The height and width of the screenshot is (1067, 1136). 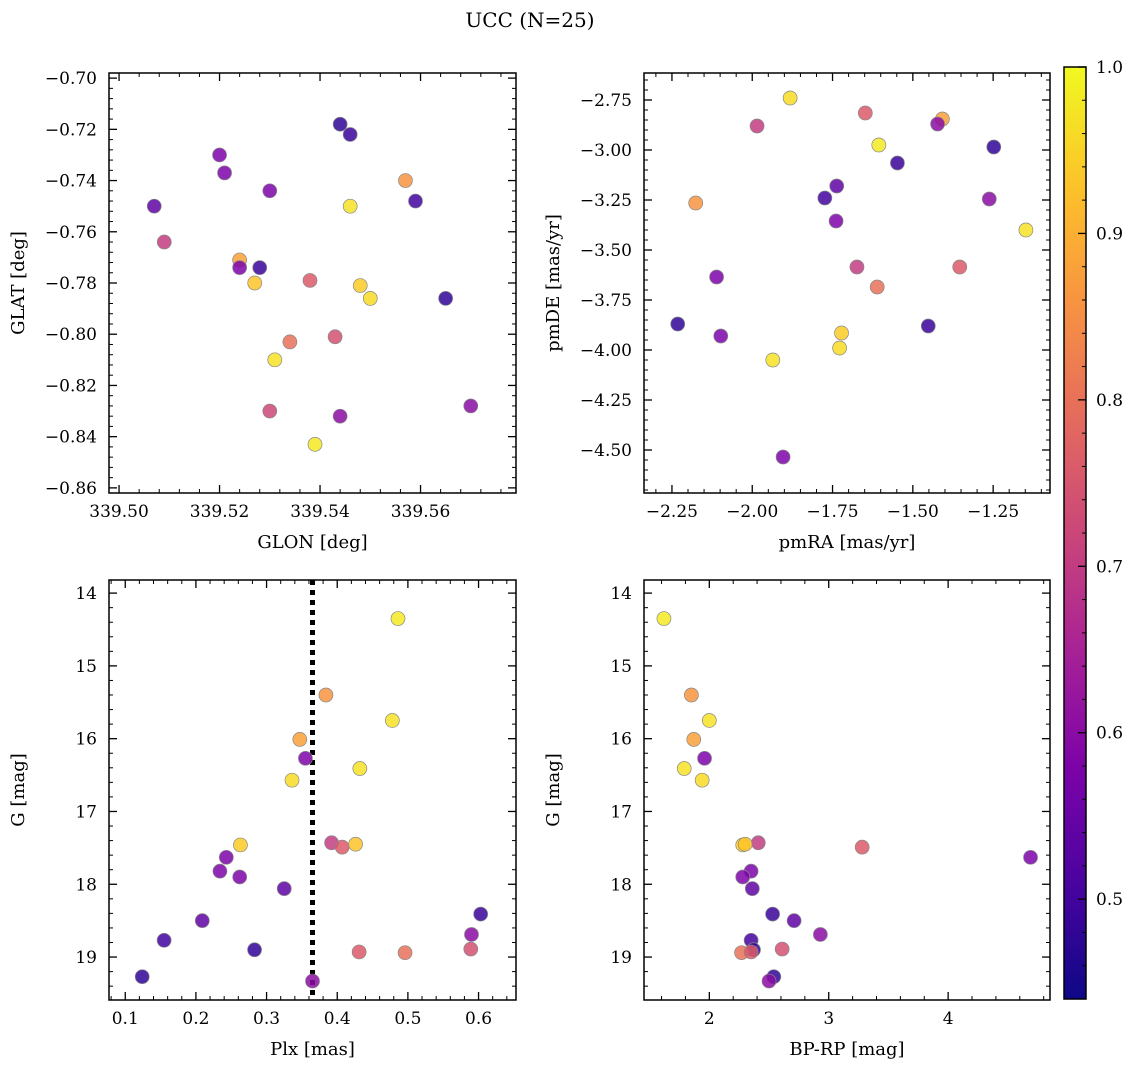 What do you see at coordinates (993, 512) in the screenshot?
I see `x-tick-label: −1.25` at bounding box center [993, 512].